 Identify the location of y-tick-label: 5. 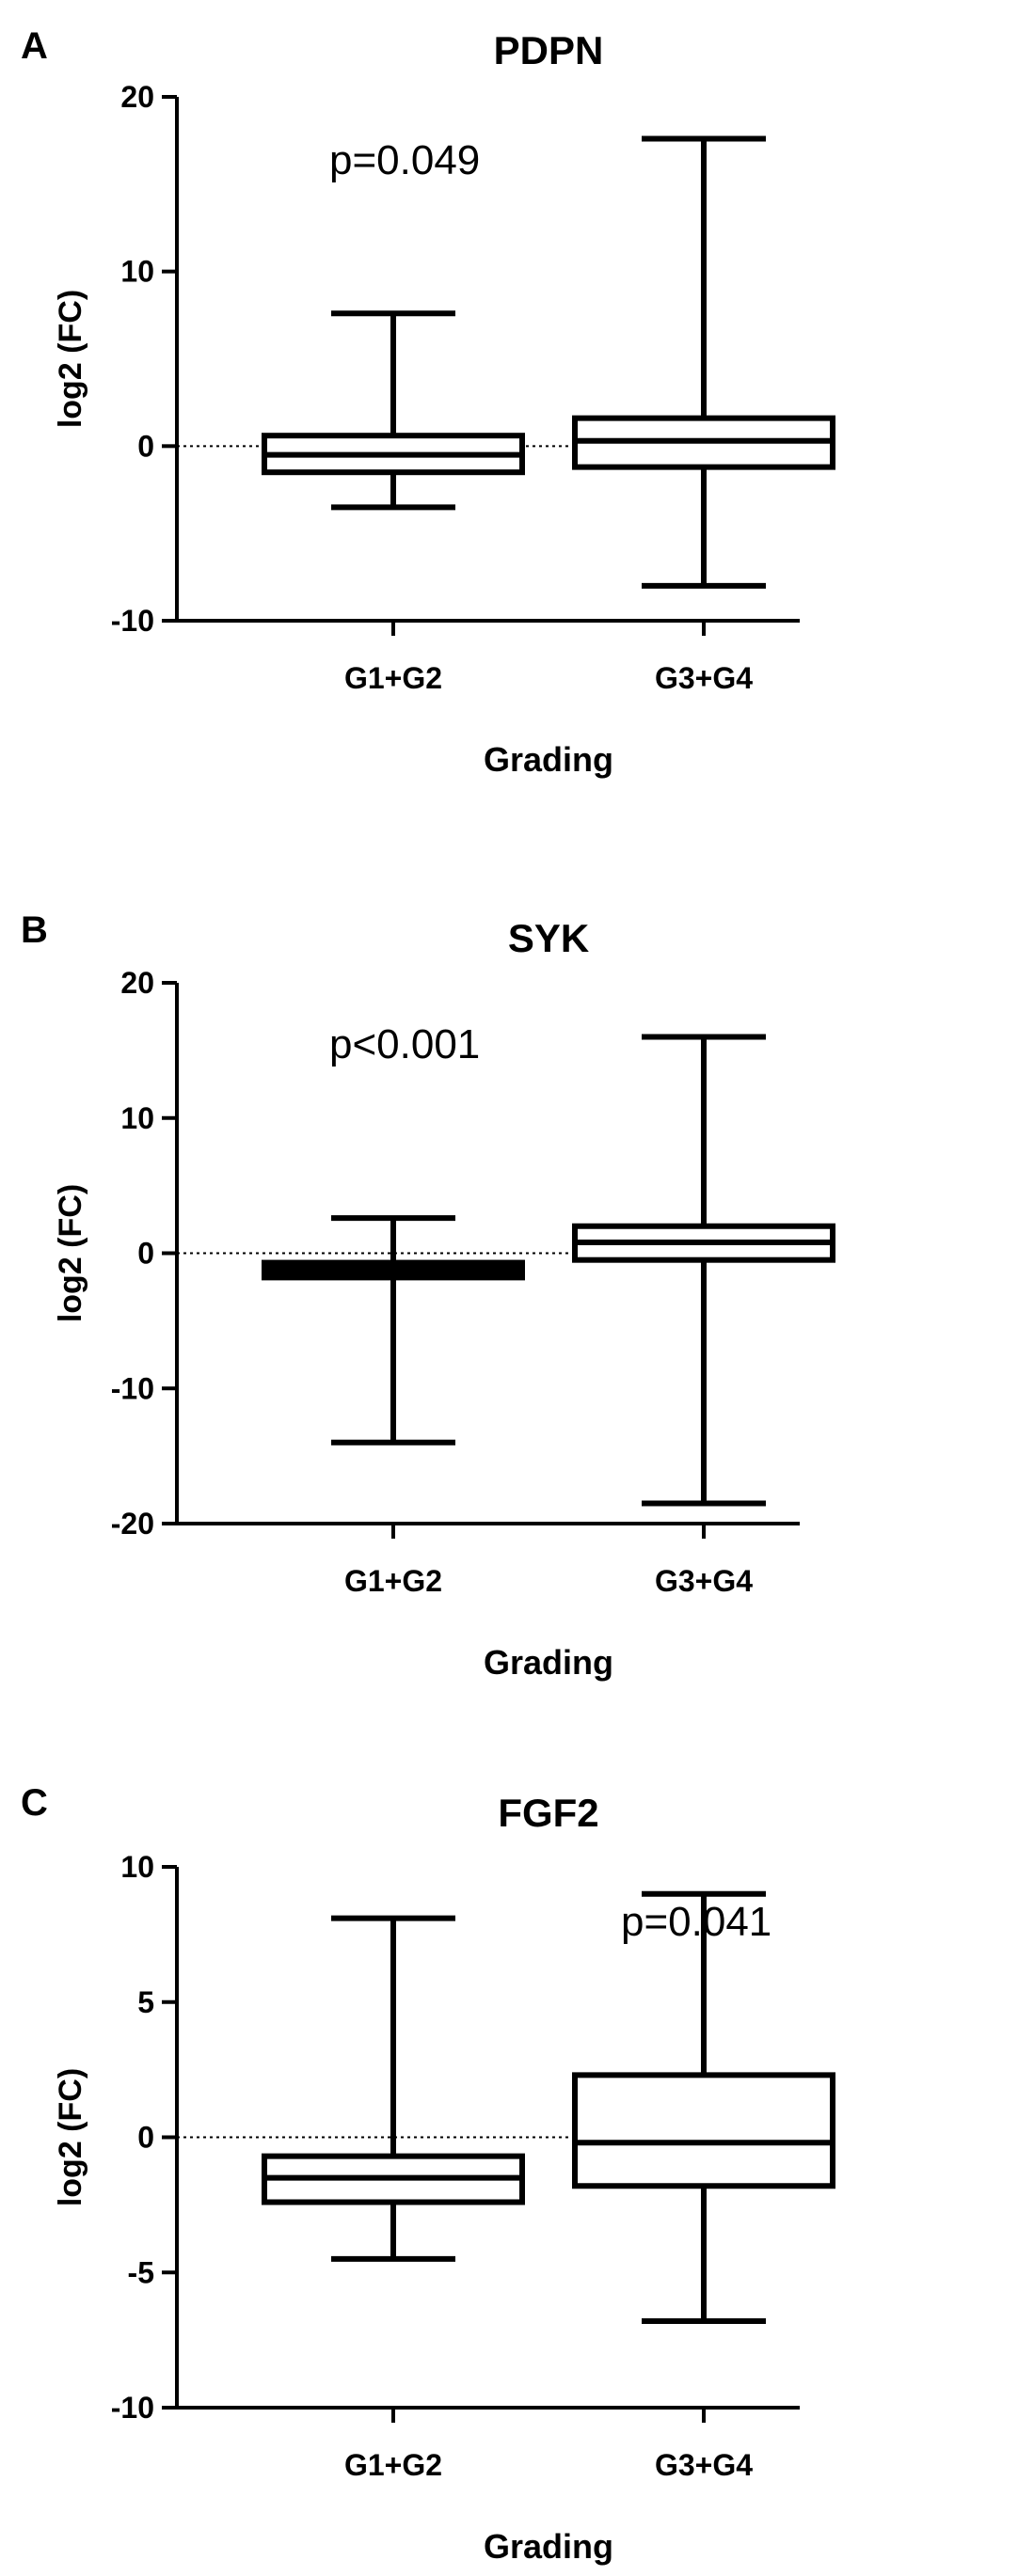
(145, 2002).